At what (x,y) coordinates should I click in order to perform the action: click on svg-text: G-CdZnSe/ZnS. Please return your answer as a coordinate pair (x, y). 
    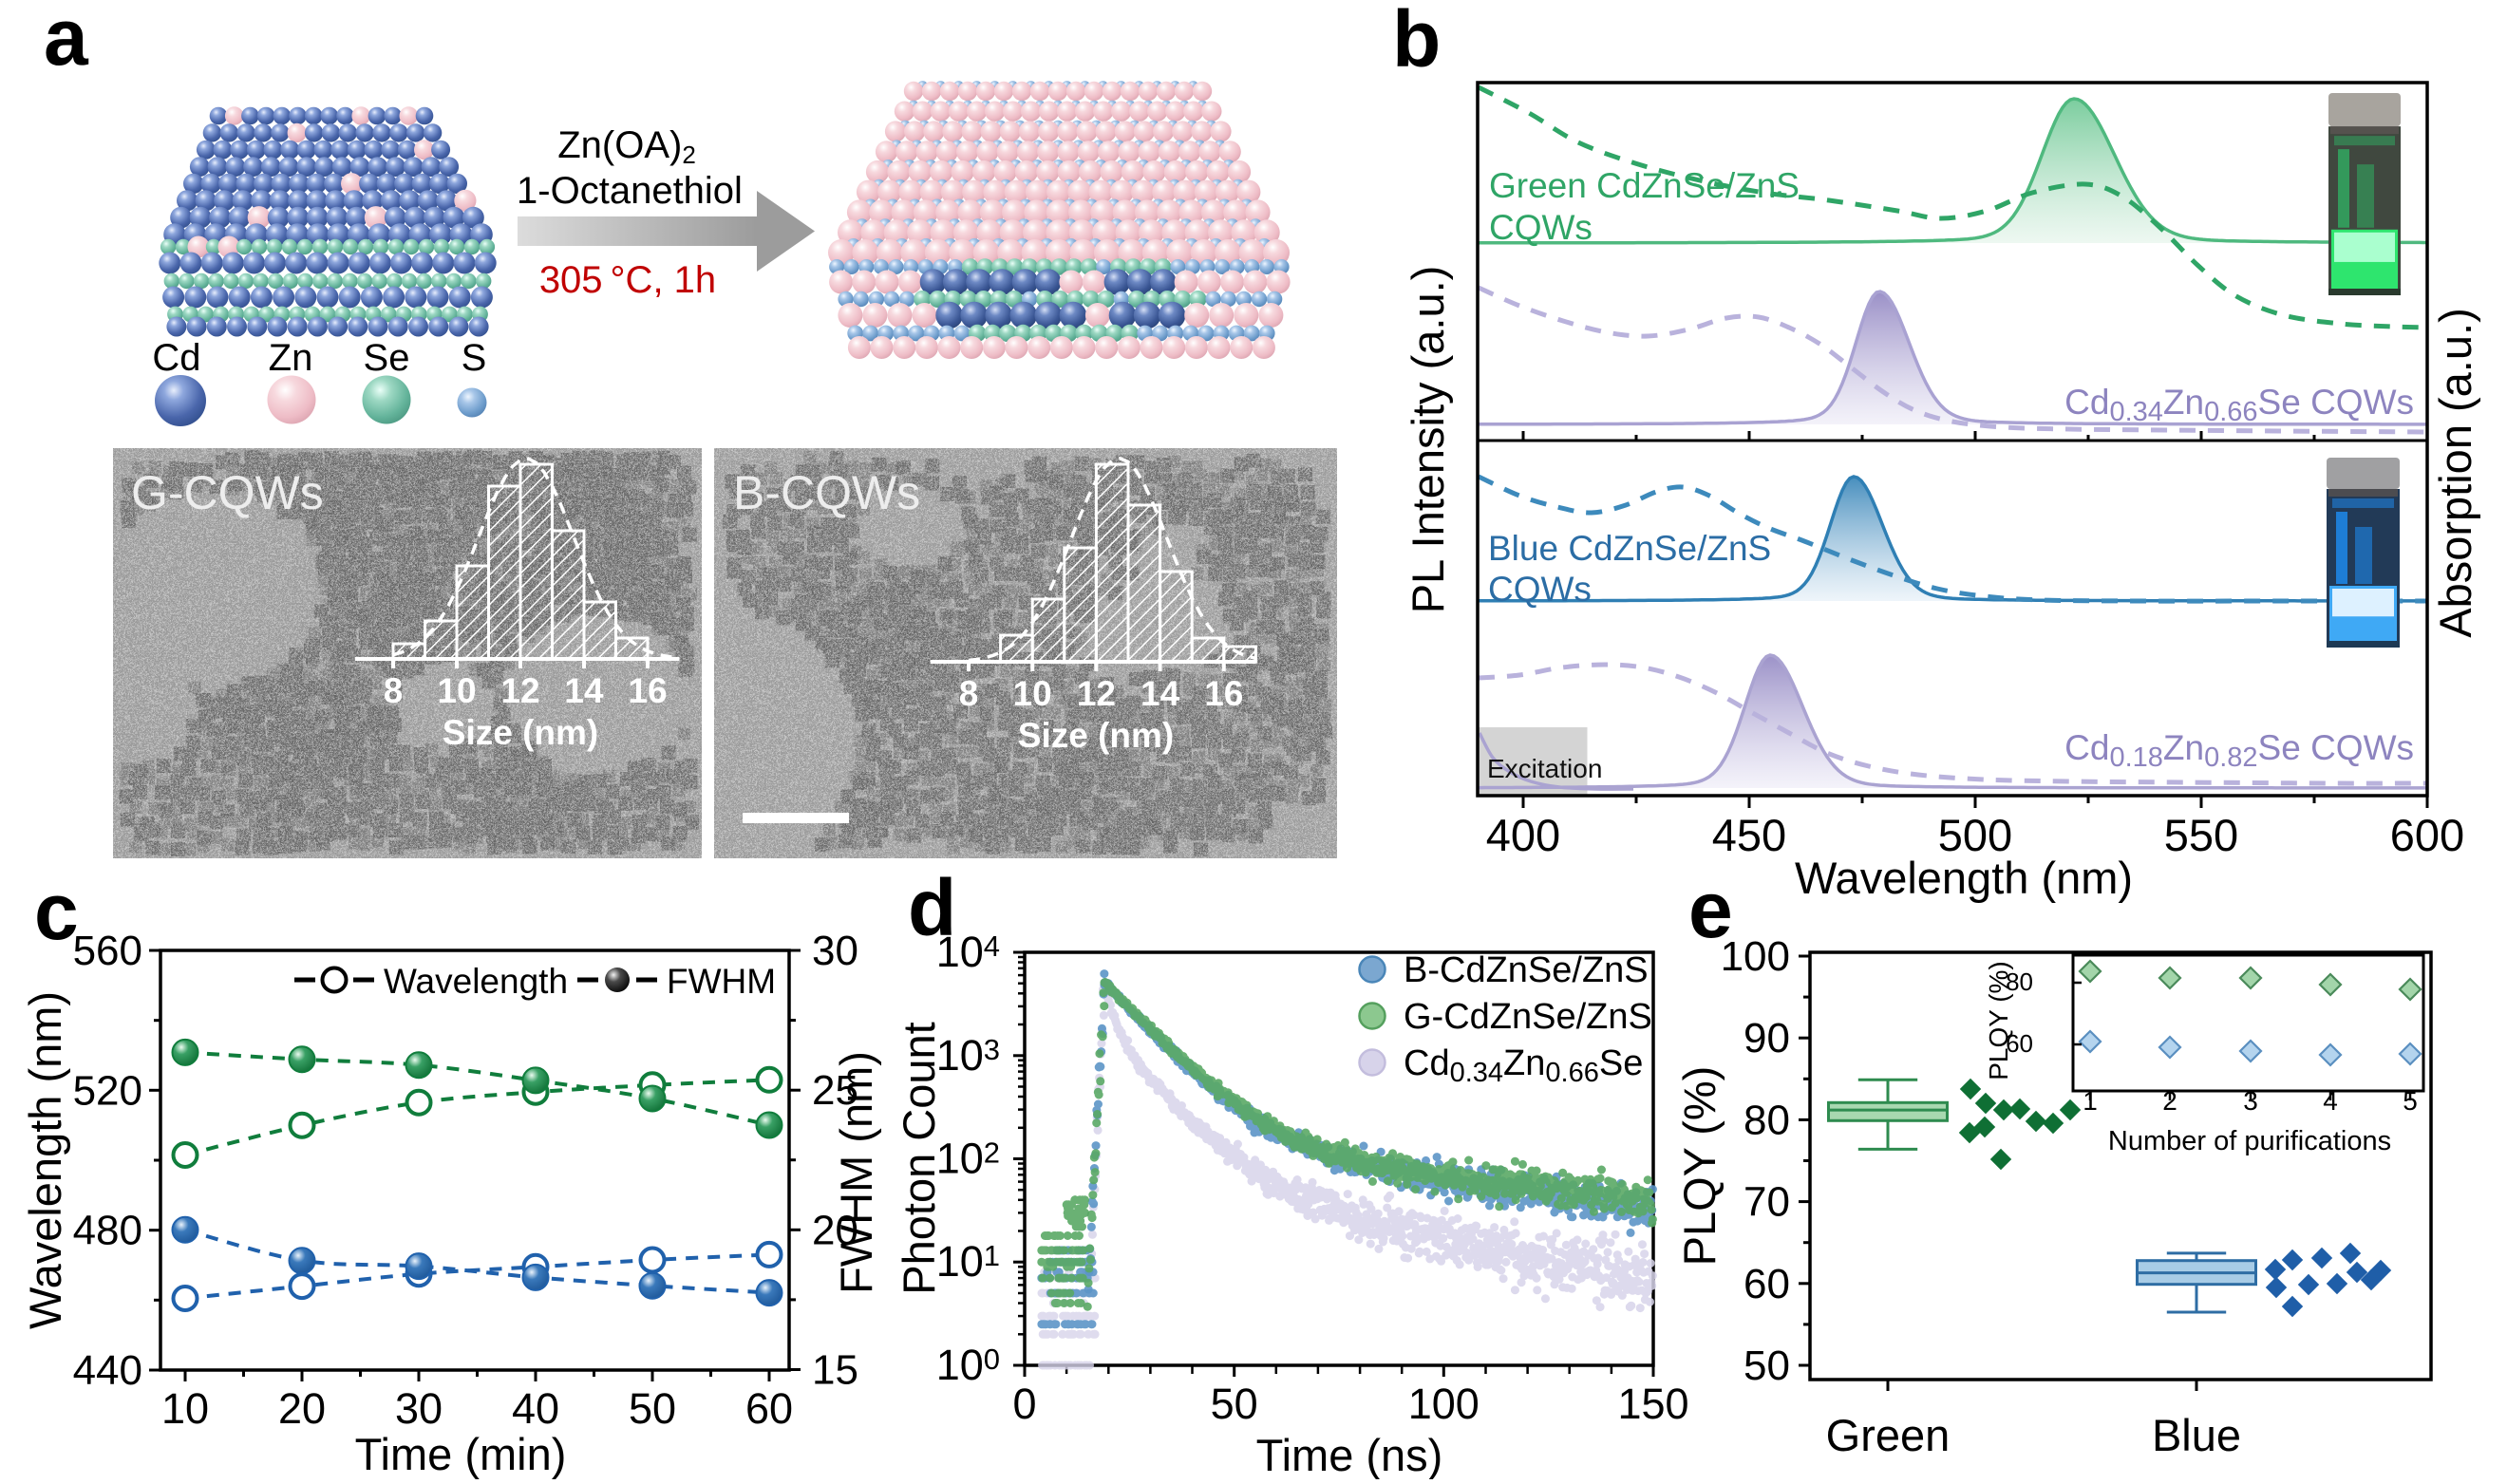
    Looking at the image, I should click on (1528, 1017).